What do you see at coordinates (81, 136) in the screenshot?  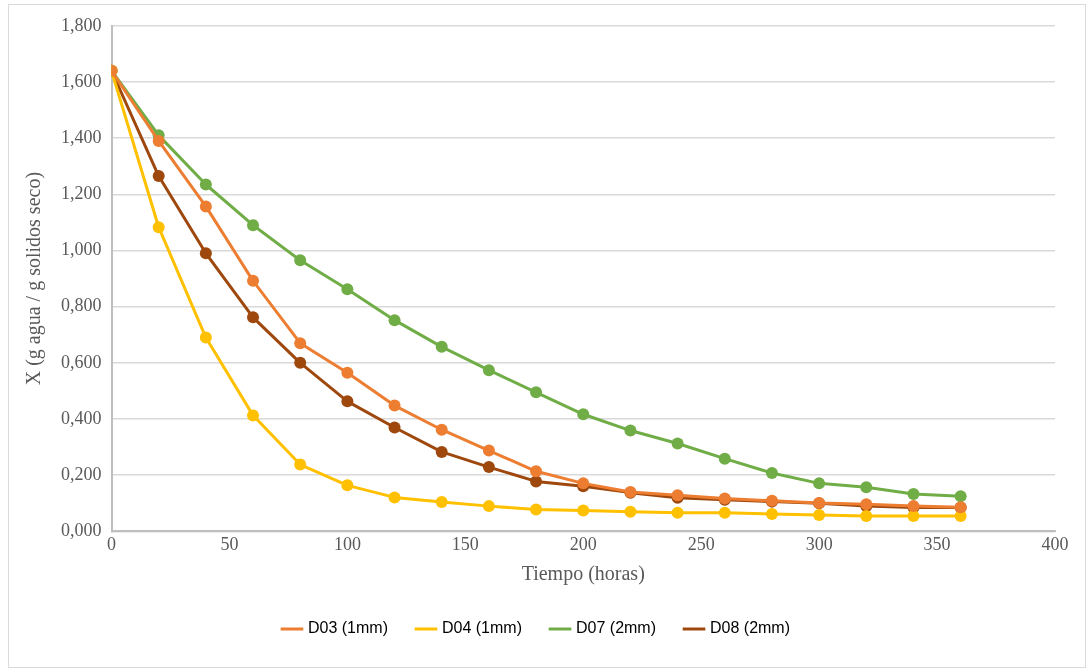 I see `y-tick-label: 1,400` at bounding box center [81, 136].